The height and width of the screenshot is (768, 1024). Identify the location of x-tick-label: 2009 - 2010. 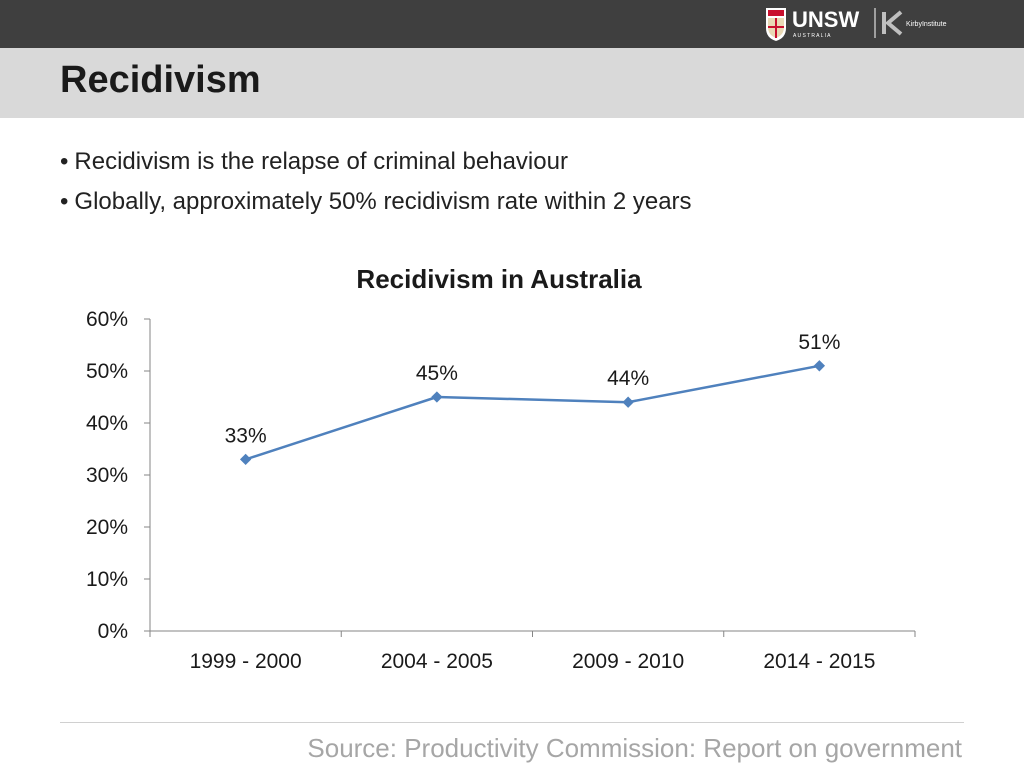
(628, 661).